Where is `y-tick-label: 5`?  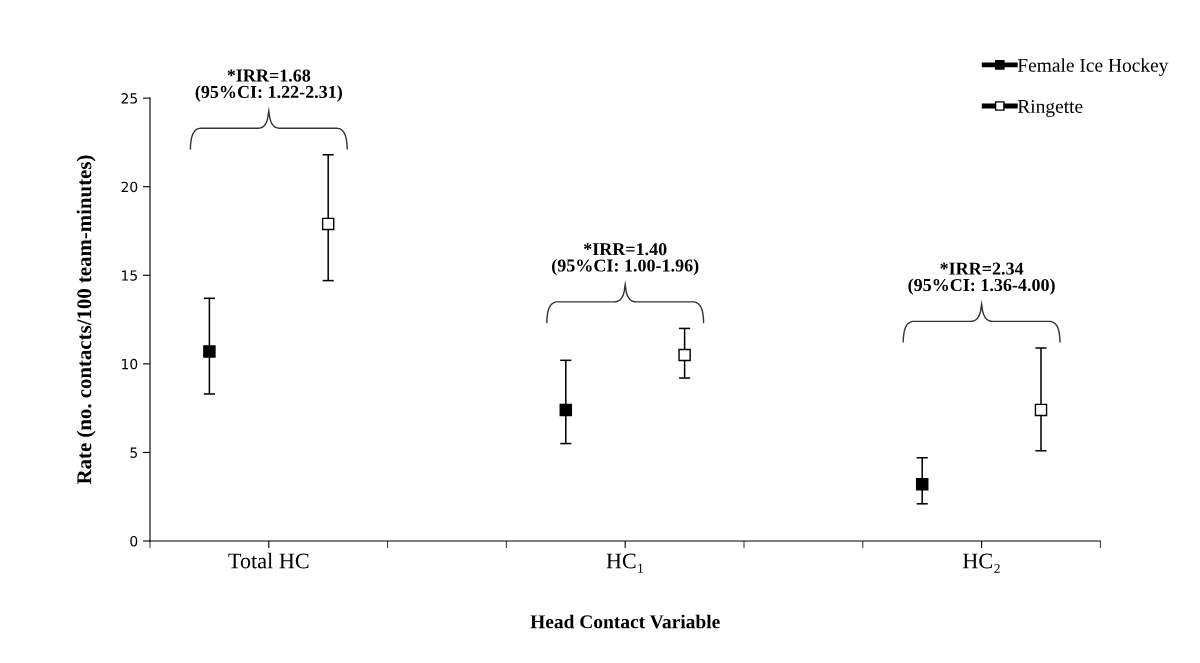
y-tick-label: 5 is located at coordinates (133, 452).